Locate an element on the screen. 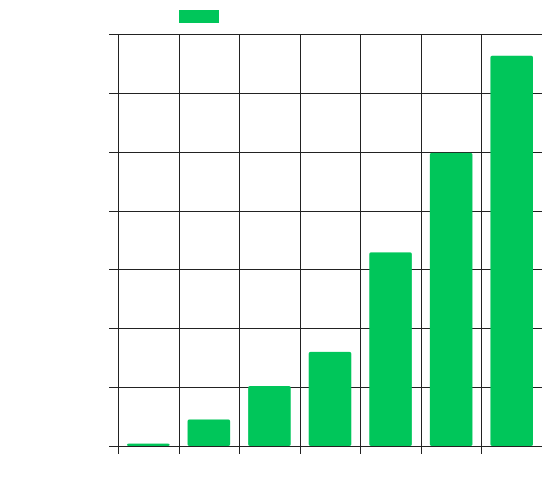  legend is located at coordinates (199, 16).